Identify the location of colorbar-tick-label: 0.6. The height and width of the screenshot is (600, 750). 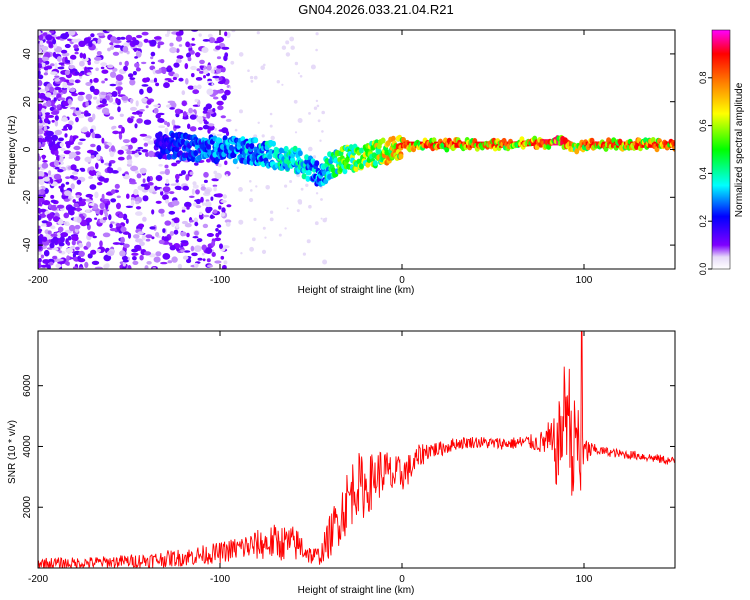
(703, 125).